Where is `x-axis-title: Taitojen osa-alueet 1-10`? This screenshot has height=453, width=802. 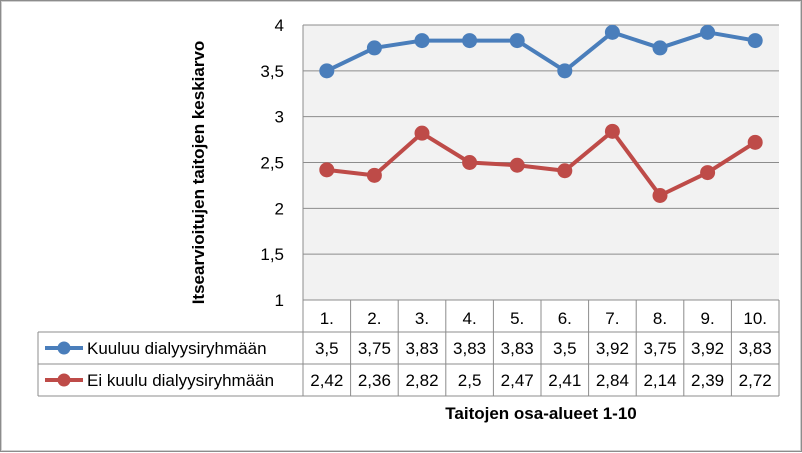 x-axis-title: Taitojen osa-alueet 1-10 is located at coordinates (540, 413).